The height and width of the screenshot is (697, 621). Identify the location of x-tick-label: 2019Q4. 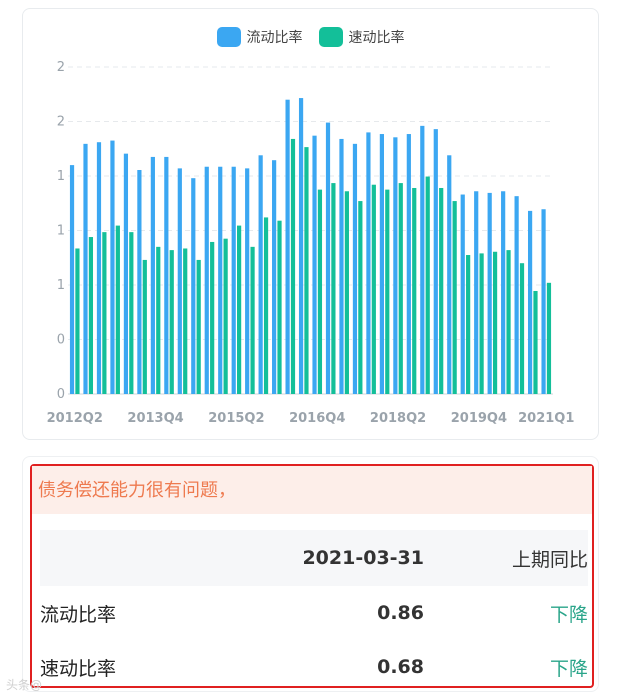
(479, 418).